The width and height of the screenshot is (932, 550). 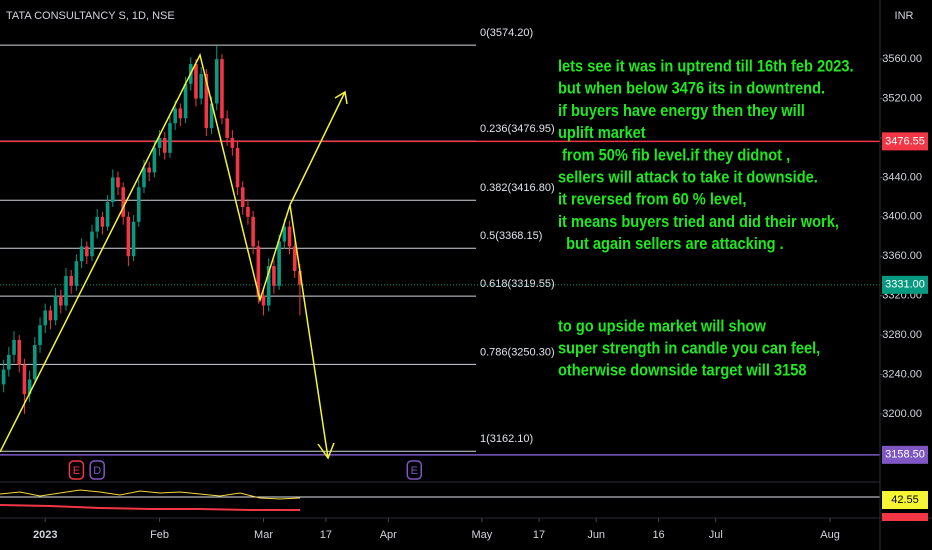 What do you see at coordinates (682, 371) in the screenshot?
I see `annotation: otherwise downside target will 3158` at bounding box center [682, 371].